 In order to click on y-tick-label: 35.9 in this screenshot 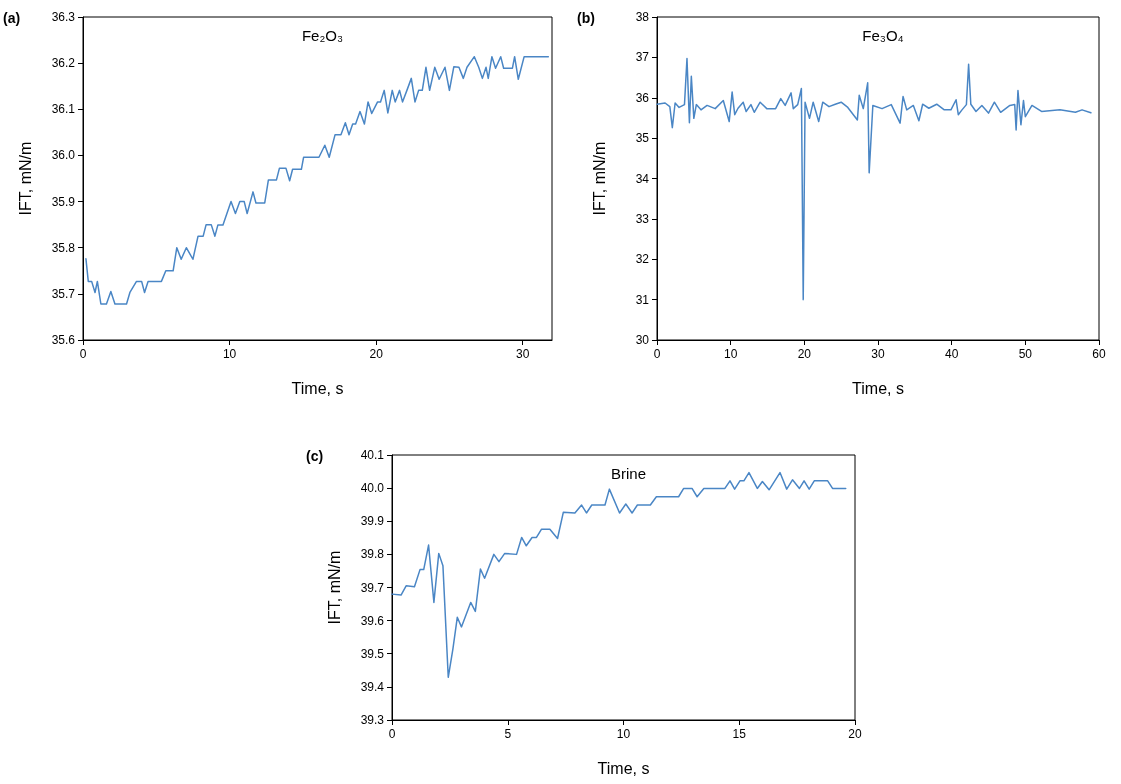, I will do `click(63, 201)`.